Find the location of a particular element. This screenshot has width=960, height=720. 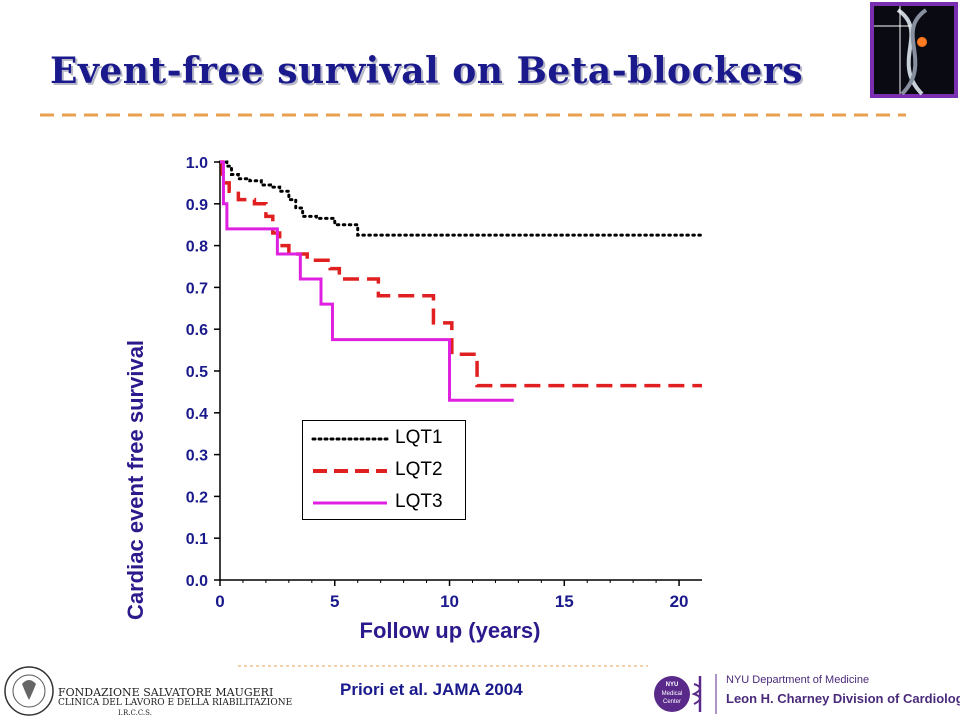

legend-swatch-lqt1 is located at coordinates (350, 439).